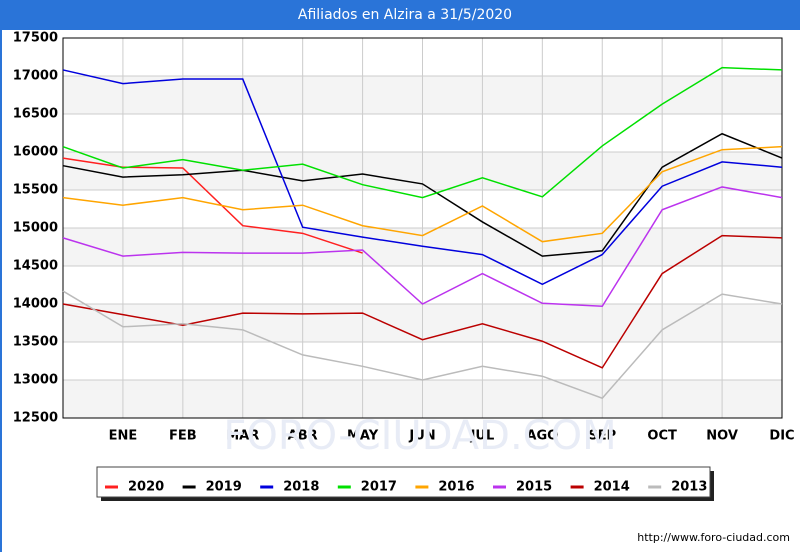 The image size is (800, 552). I want to click on y-tick-label: 14500, so click(35, 266).